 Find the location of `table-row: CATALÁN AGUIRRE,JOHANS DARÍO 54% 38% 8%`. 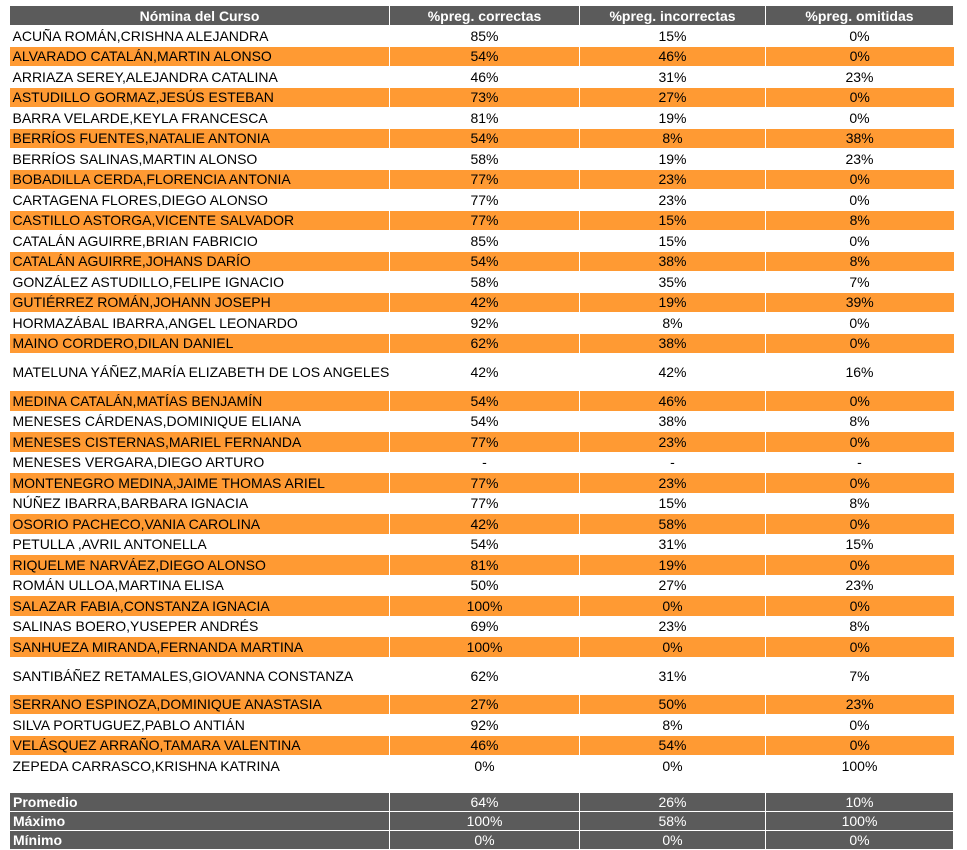

table-row: CATALÁN AGUIRRE,JOHANS DARÍO 54% 38% 8% is located at coordinates (481, 261).